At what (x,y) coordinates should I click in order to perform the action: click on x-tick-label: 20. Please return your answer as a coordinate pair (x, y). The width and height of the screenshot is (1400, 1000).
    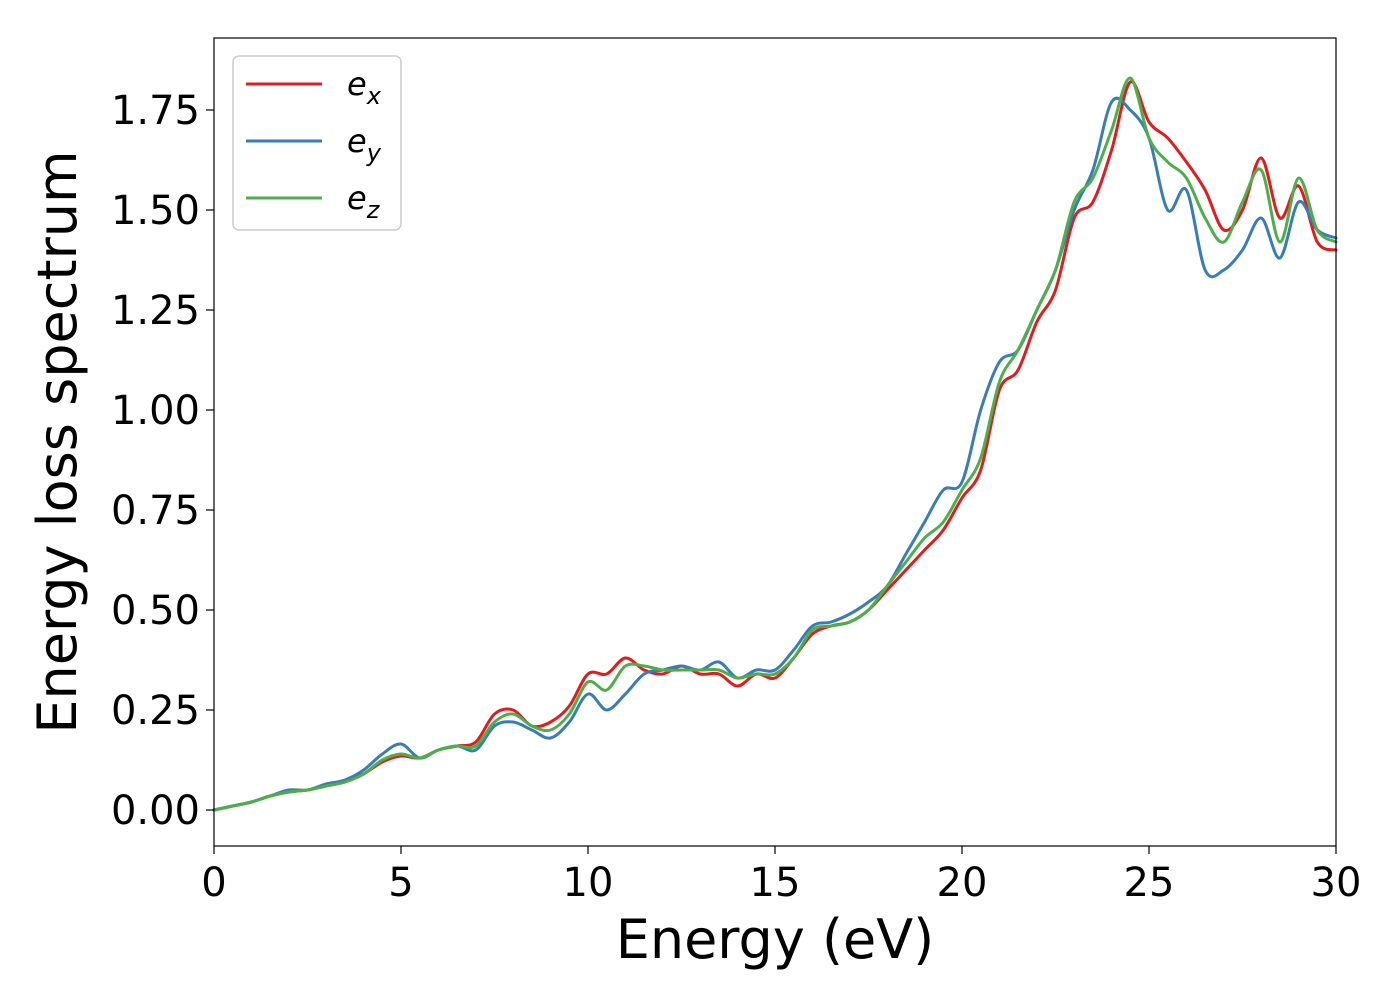
    Looking at the image, I should click on (962, 883).